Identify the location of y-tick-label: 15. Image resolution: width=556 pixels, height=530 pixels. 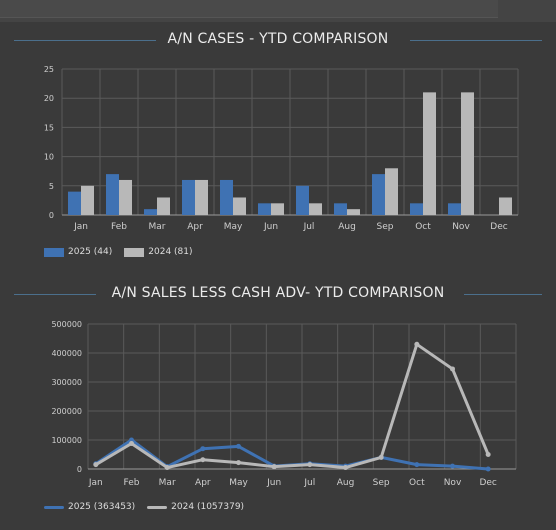
(49, 127).